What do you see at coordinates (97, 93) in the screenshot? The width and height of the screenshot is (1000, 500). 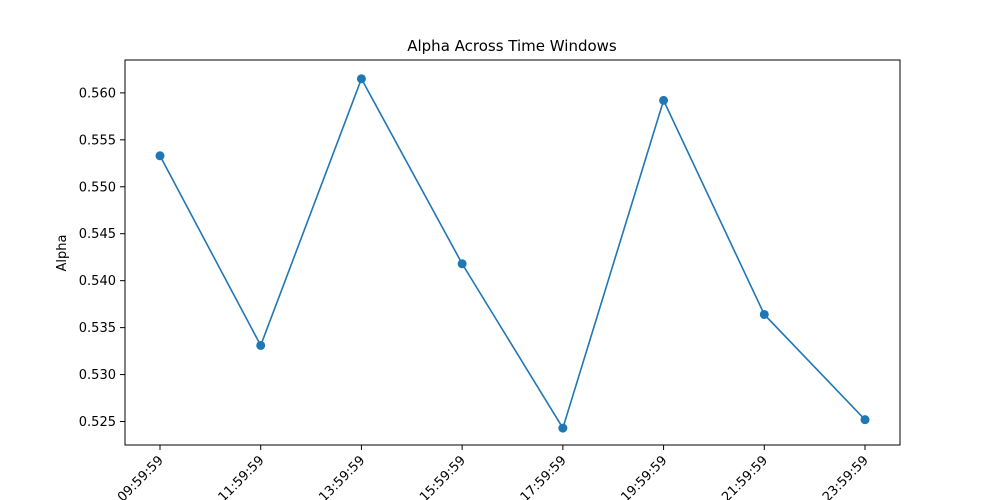 I see `y-tick-label: 0.560` at bounding box center [97, 93].